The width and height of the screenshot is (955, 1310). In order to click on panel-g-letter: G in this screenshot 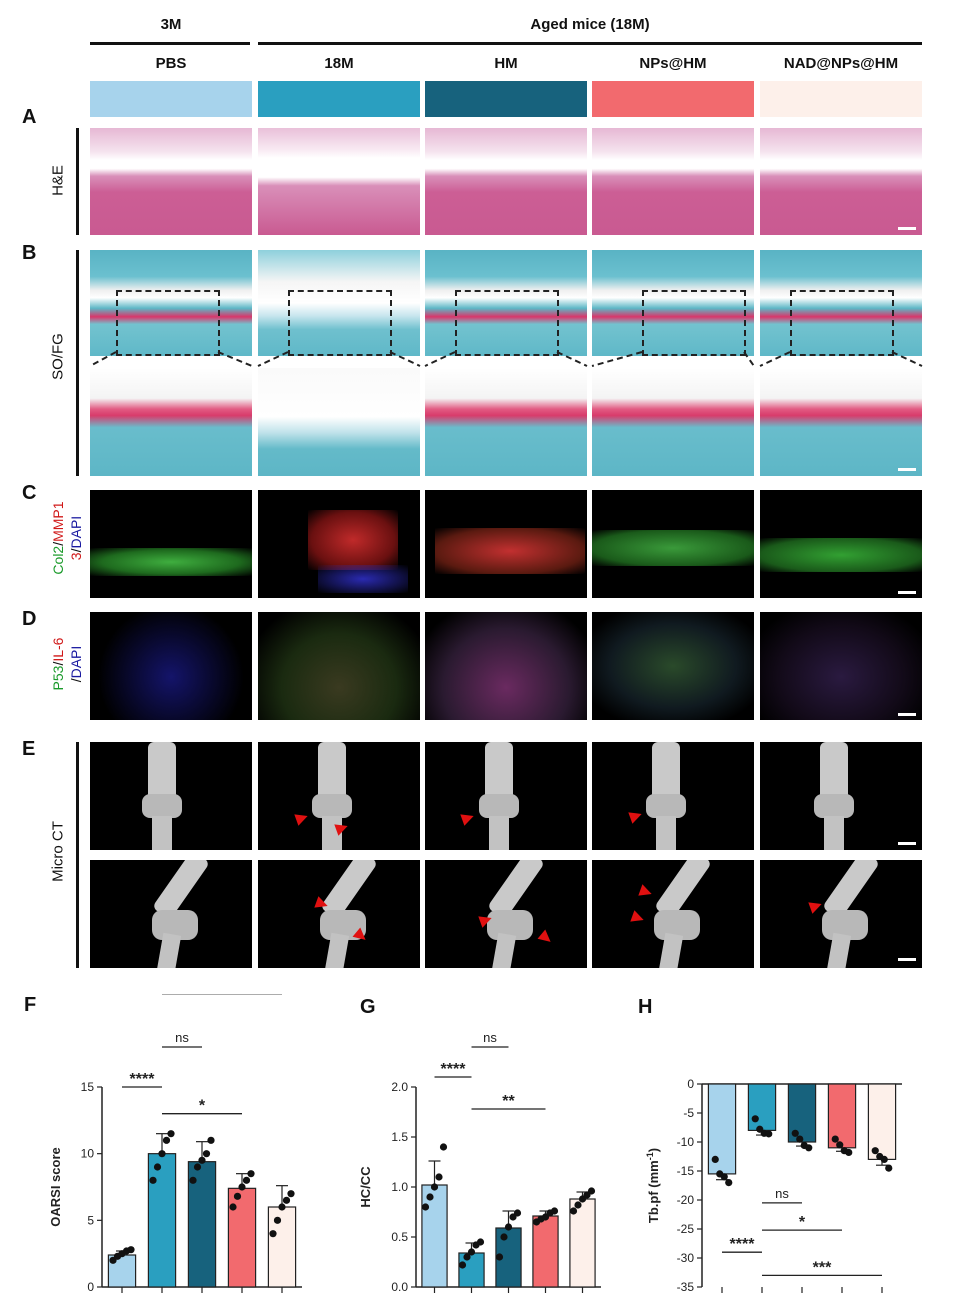, I will do `click(368, 1007)`.